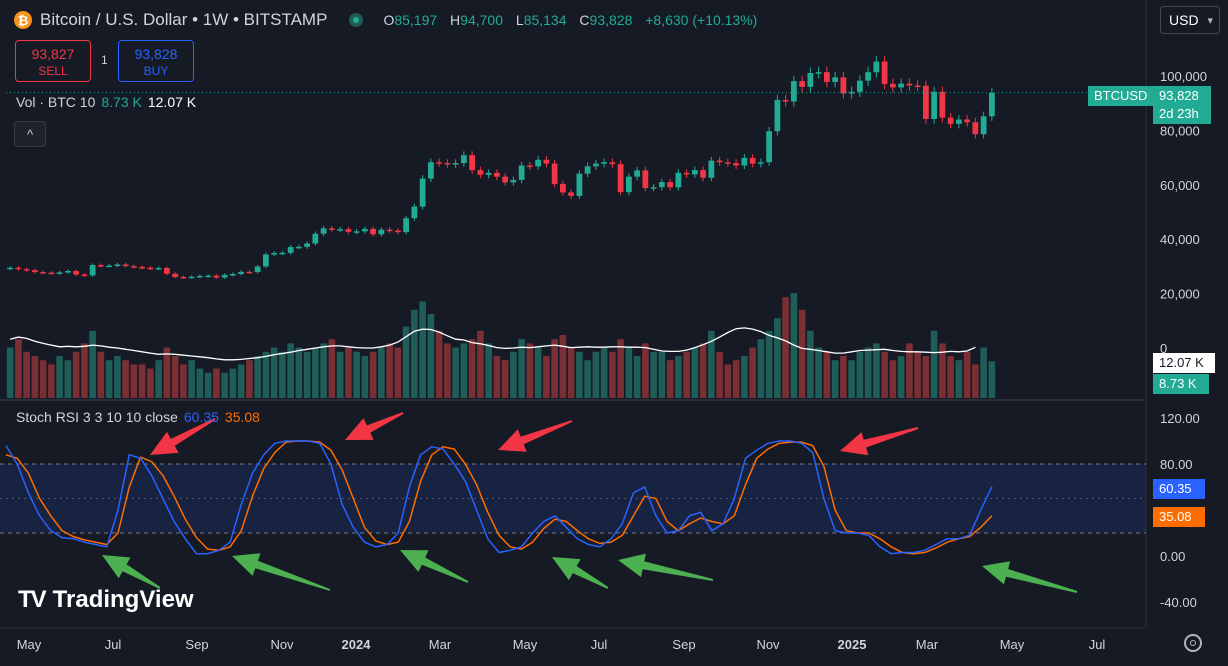 The width and height of the screenshot is (1228, 666). What do you see at coordinates (701, 20) in the screenshot?
I see `change-value: +8,630 (+10.13%)` at bounding box center [701, 20].